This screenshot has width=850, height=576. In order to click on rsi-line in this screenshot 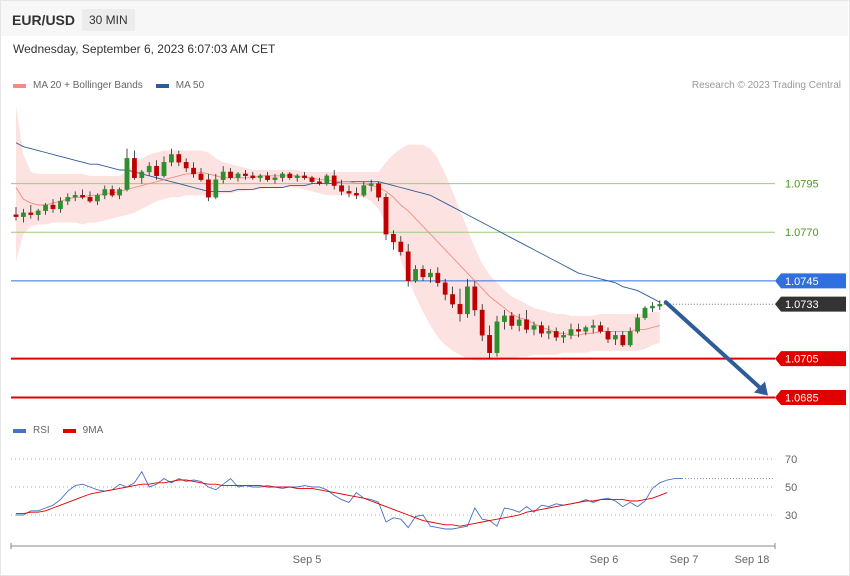, I will do `click(349, 500)`.